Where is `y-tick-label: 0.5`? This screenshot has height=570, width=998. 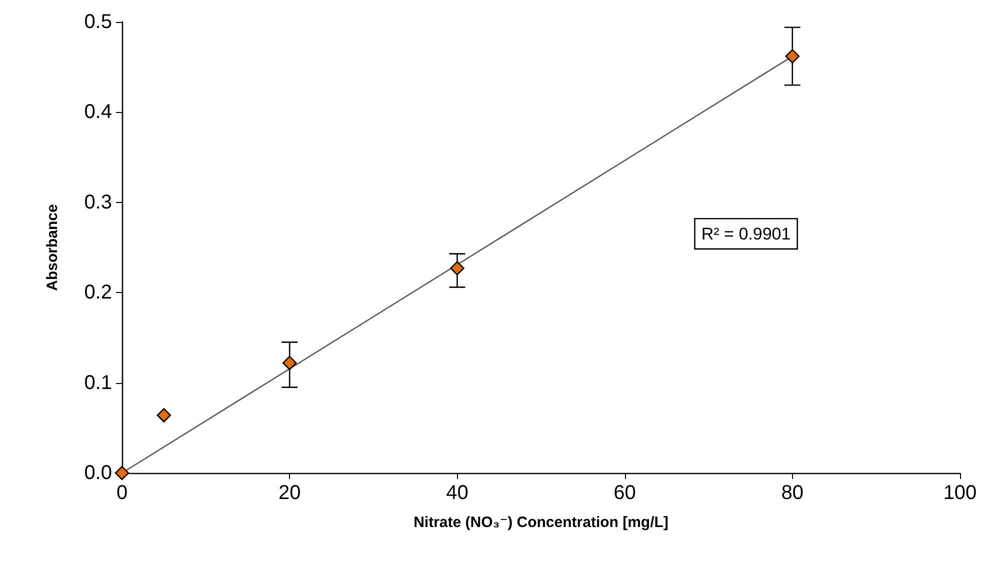 y-tick-label: 0.5 is located at coordinates (98, 22).